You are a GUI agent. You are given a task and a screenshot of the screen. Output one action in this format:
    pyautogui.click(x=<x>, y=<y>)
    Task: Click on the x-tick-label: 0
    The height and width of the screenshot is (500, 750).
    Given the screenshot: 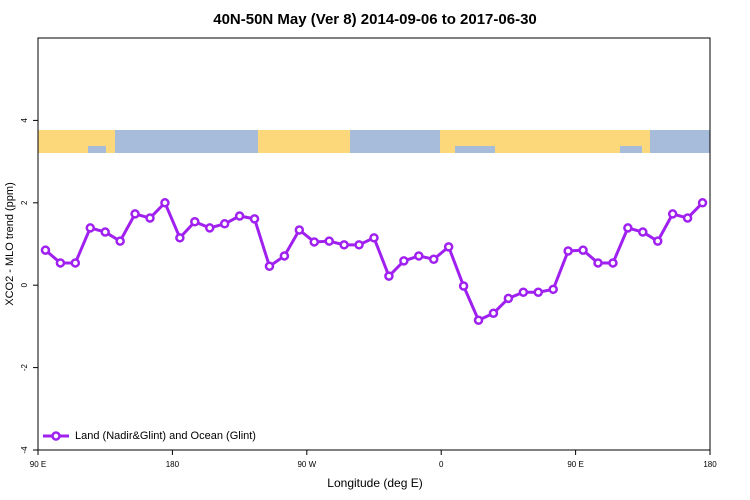 What is the action you would take?
    pyautogui.click(x=441, y=464)
    